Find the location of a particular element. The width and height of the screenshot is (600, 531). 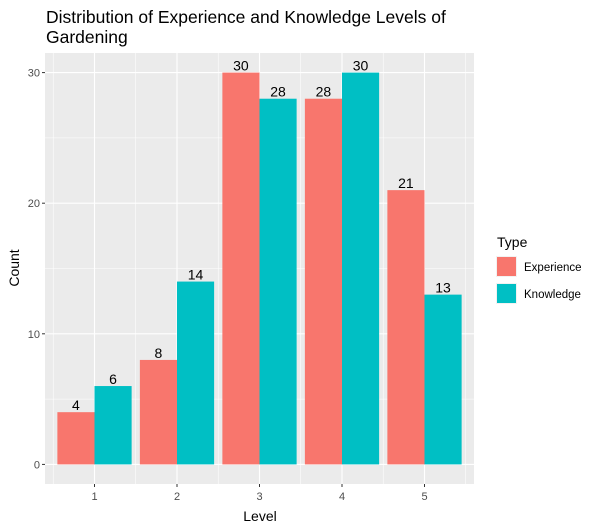

legend: Type Experience Knowledge is located at coordinates (539, 269).